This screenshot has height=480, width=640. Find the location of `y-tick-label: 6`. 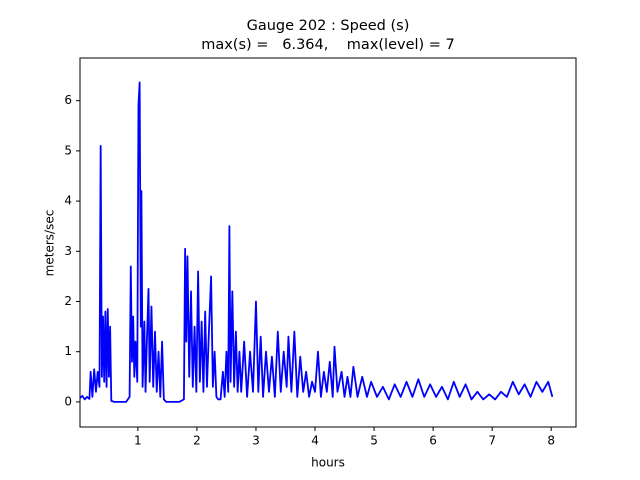

y-tick-label: 6 is located at coordinates (68, 100).